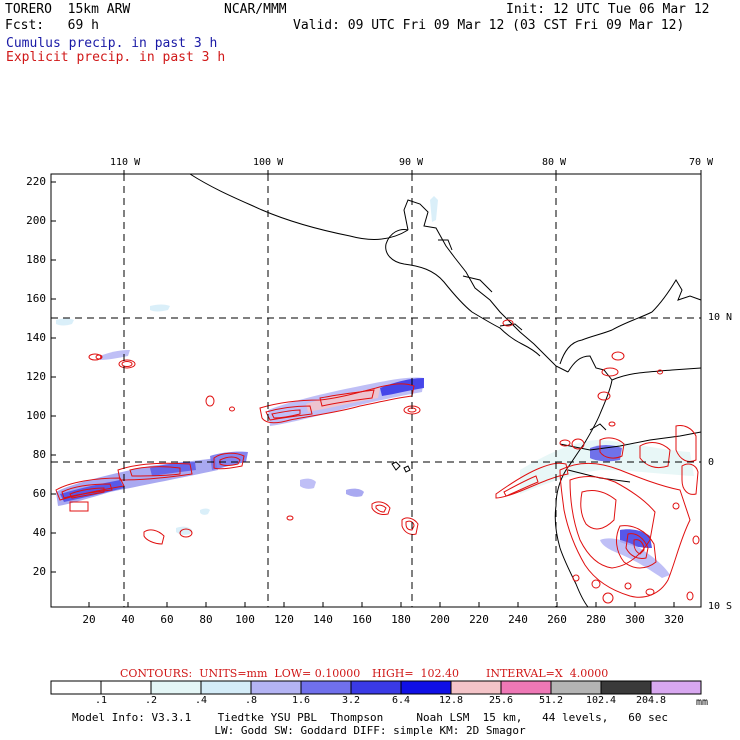 This screenshot has height=740, width=740. What do you see at coordinates (52, 25) in the screenshot?
I see `forecast-hour: Fcst: 69 h` at bounding box center [52, 25].